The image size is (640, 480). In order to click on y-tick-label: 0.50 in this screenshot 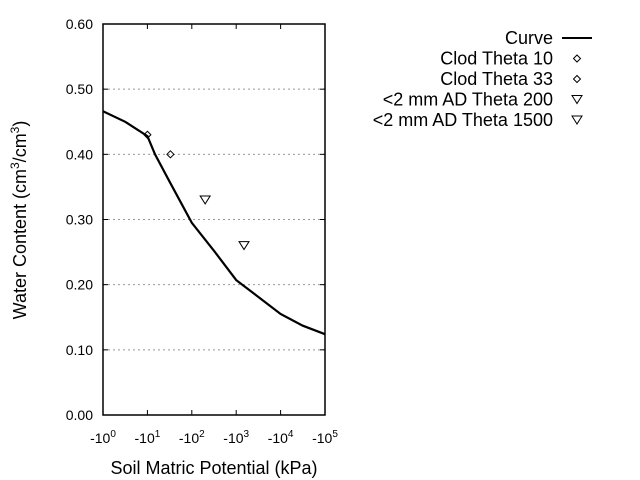, I will do `click(79, 89)`.